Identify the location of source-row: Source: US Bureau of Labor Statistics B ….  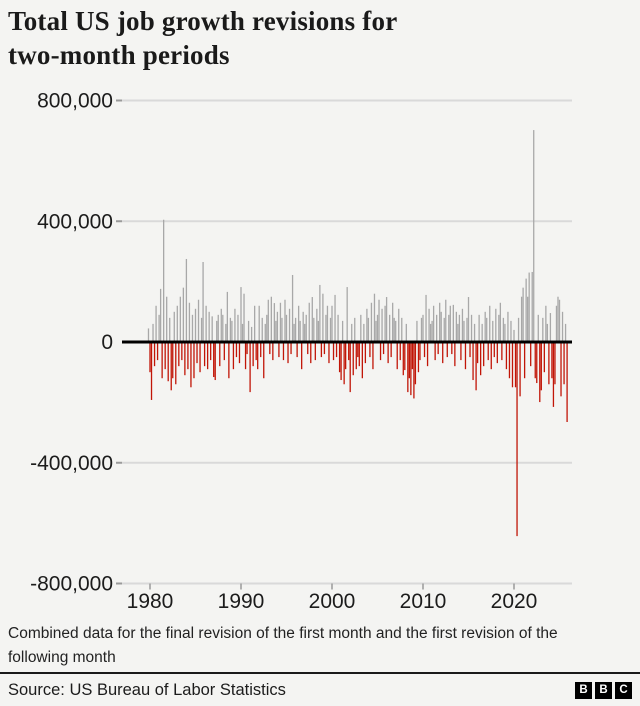
(320, 690).